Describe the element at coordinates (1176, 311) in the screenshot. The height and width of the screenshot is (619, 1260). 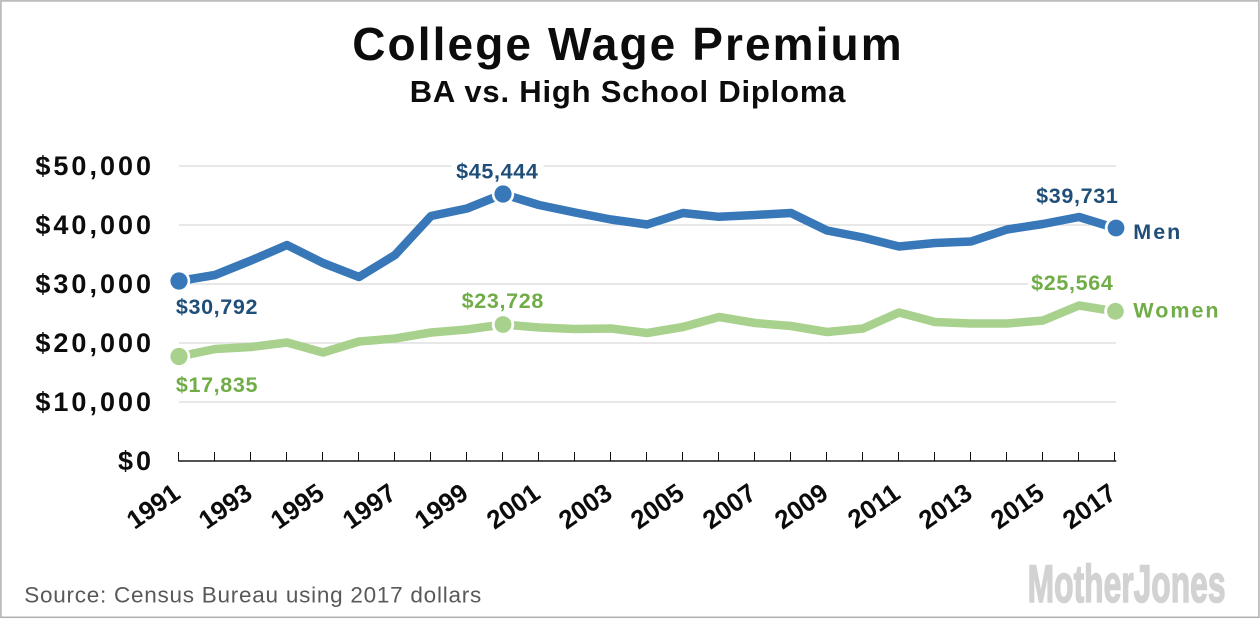
I see `svg-text: Women` at that location.